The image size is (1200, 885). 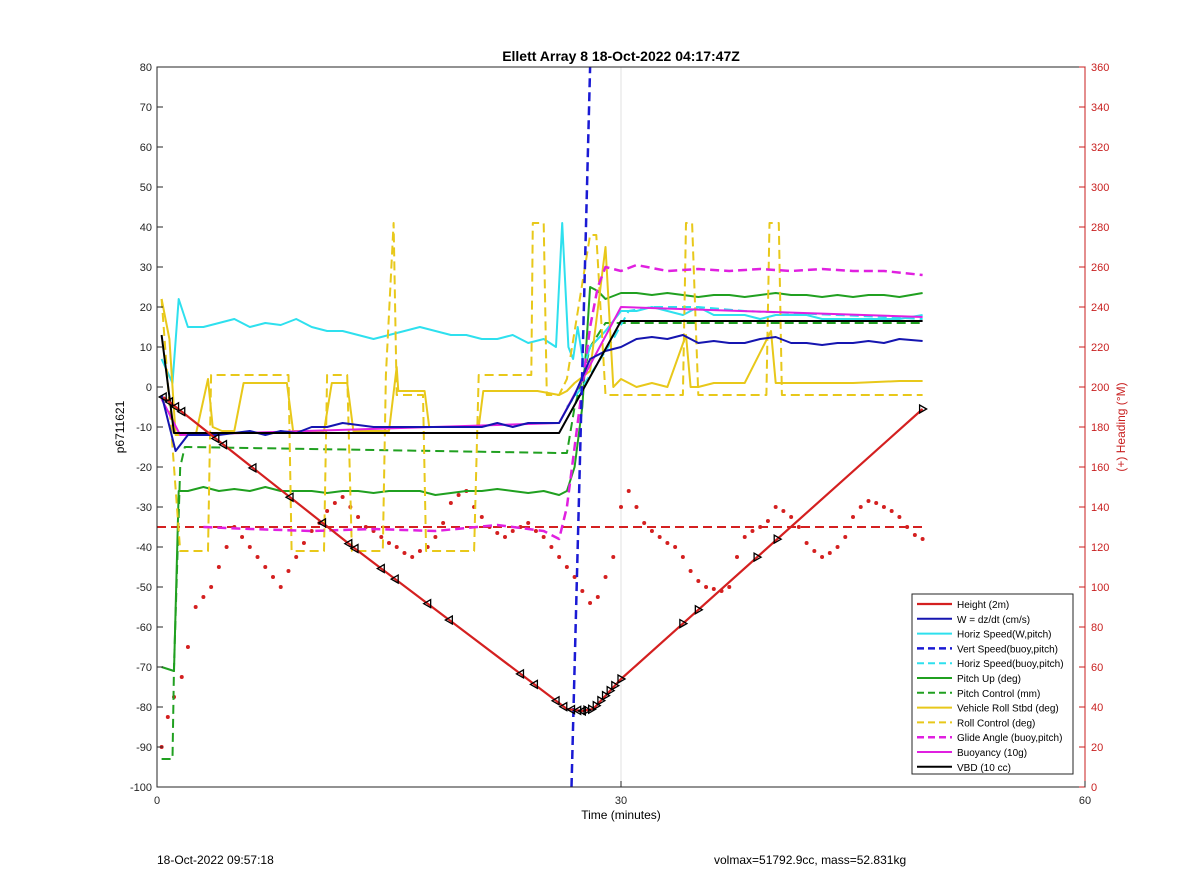 What do you see at coordinates (1094, 788) in the screenshot?
I see `y2-tick-label-0: 0` at bounding box center [1094, 788].